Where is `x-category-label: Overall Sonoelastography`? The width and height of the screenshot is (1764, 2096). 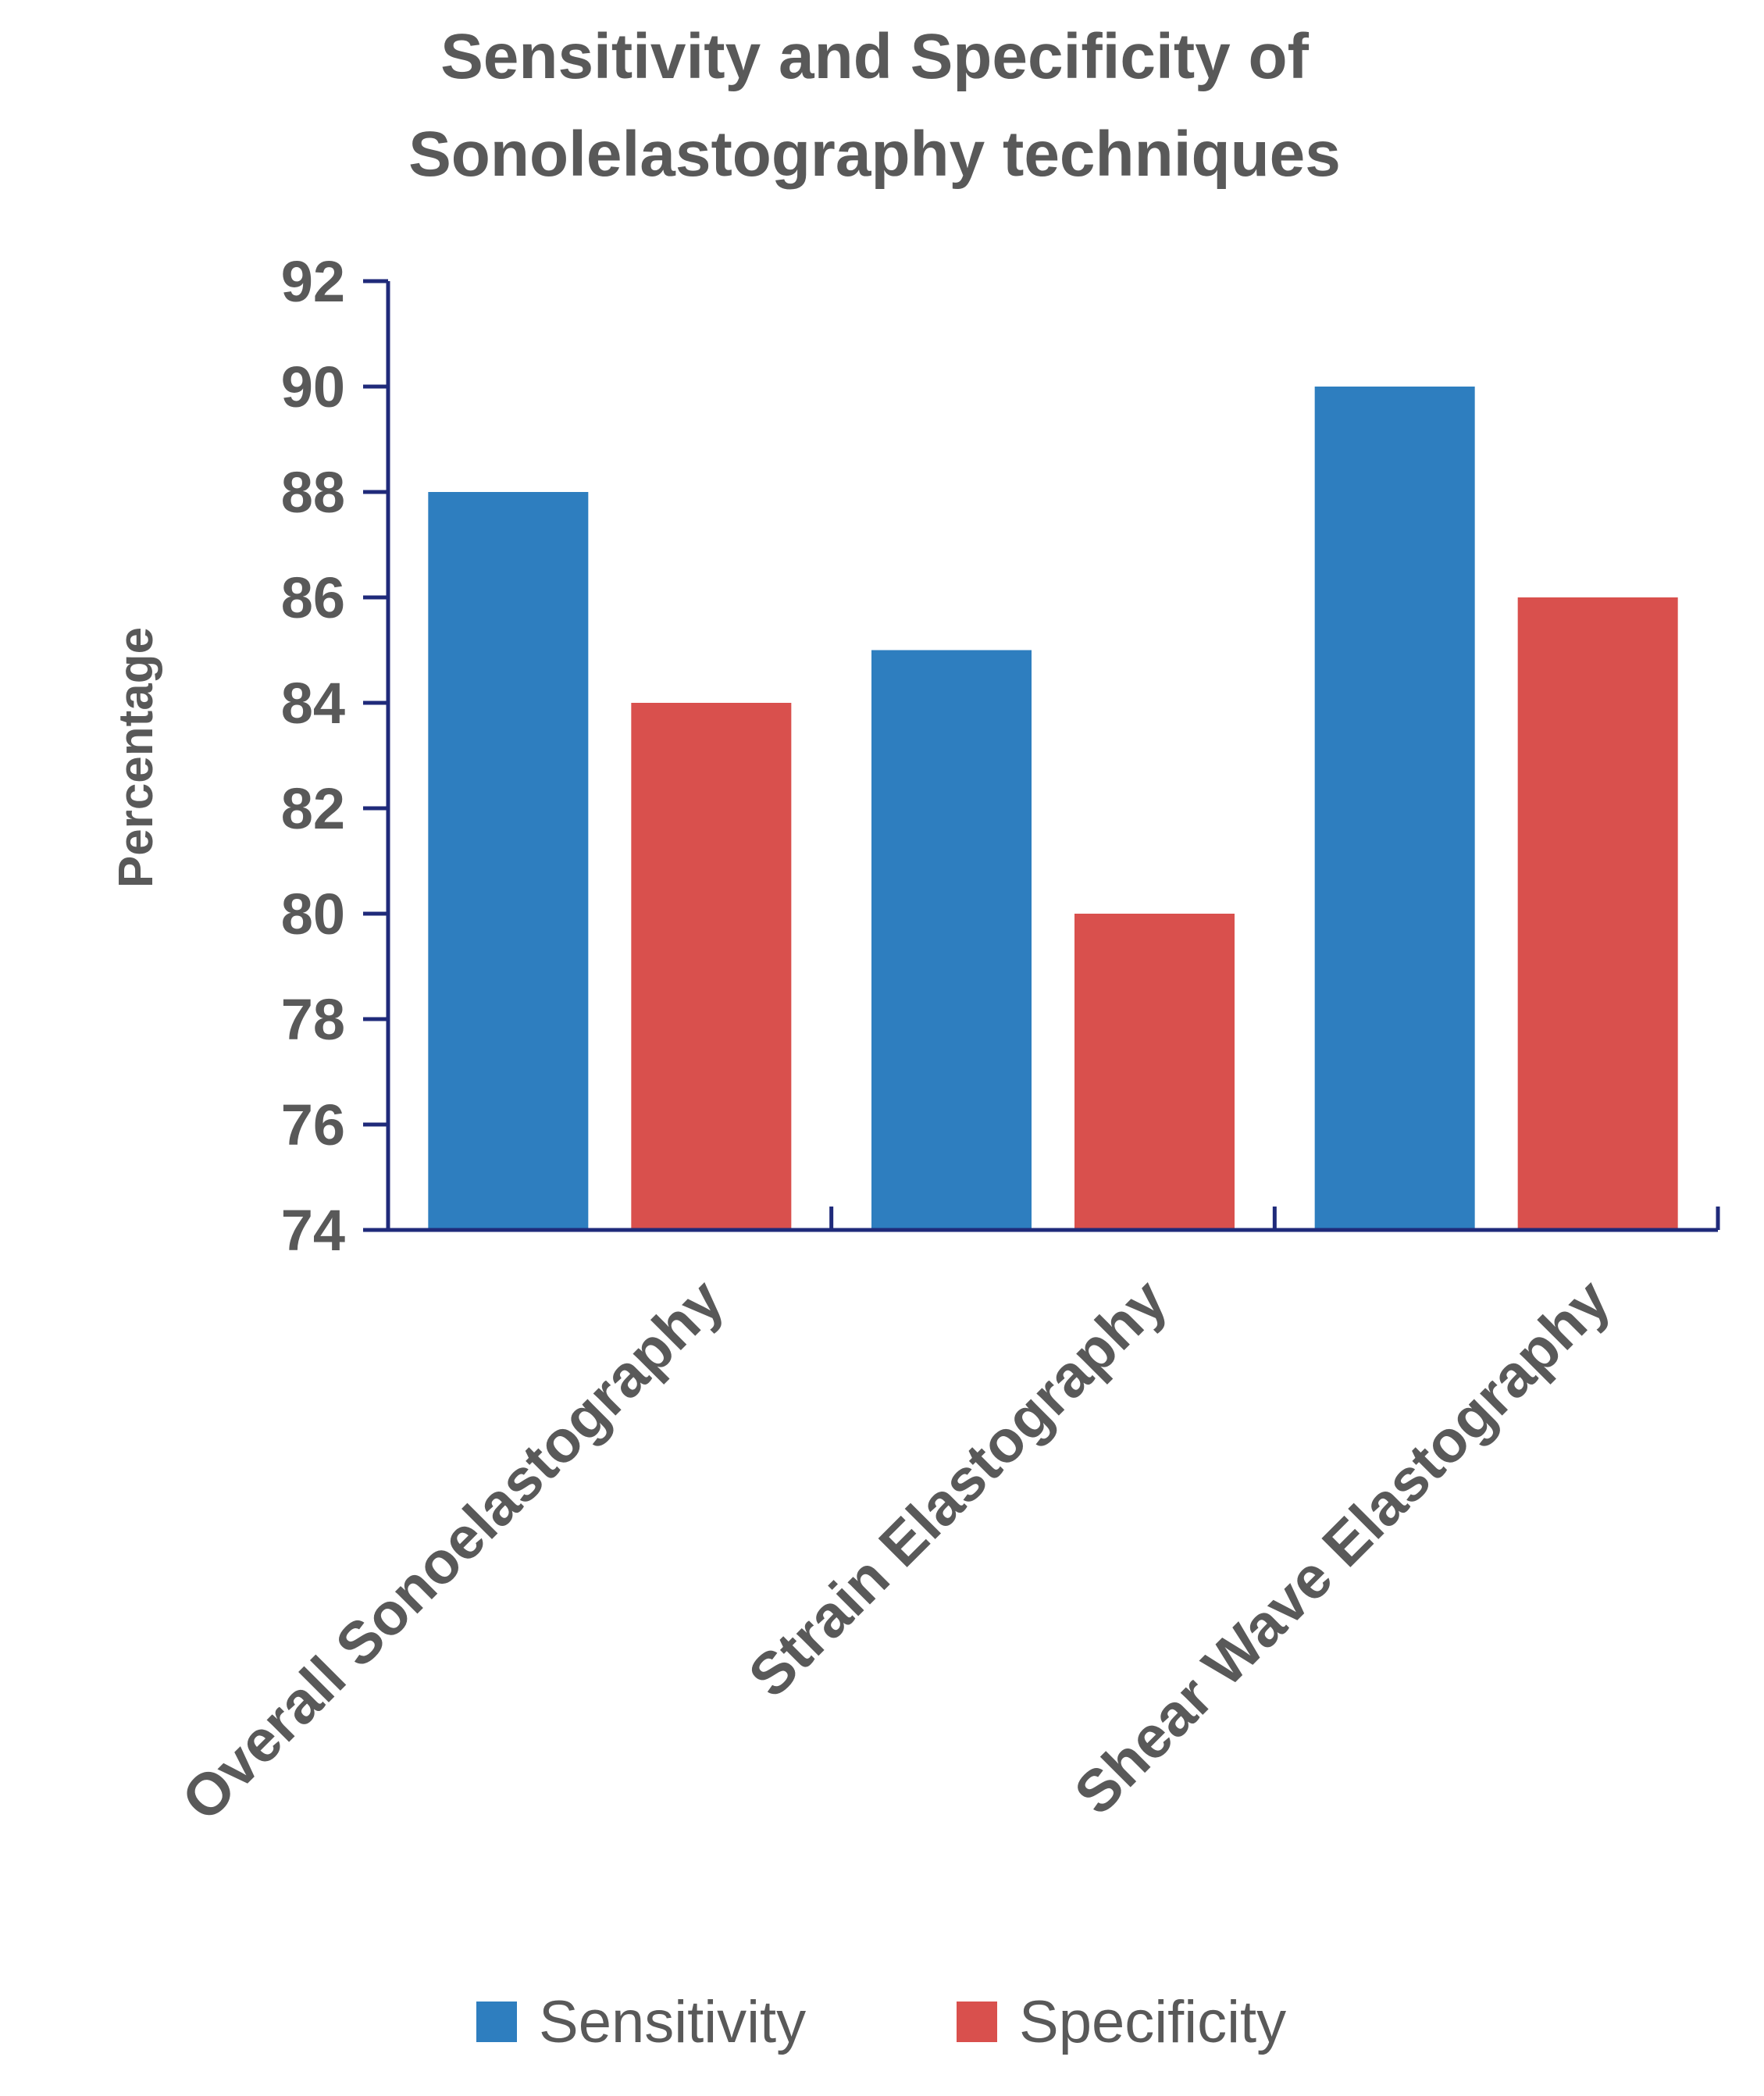
x-category-label: Overall Sonoelastography is located at coordinates (452, 1550).